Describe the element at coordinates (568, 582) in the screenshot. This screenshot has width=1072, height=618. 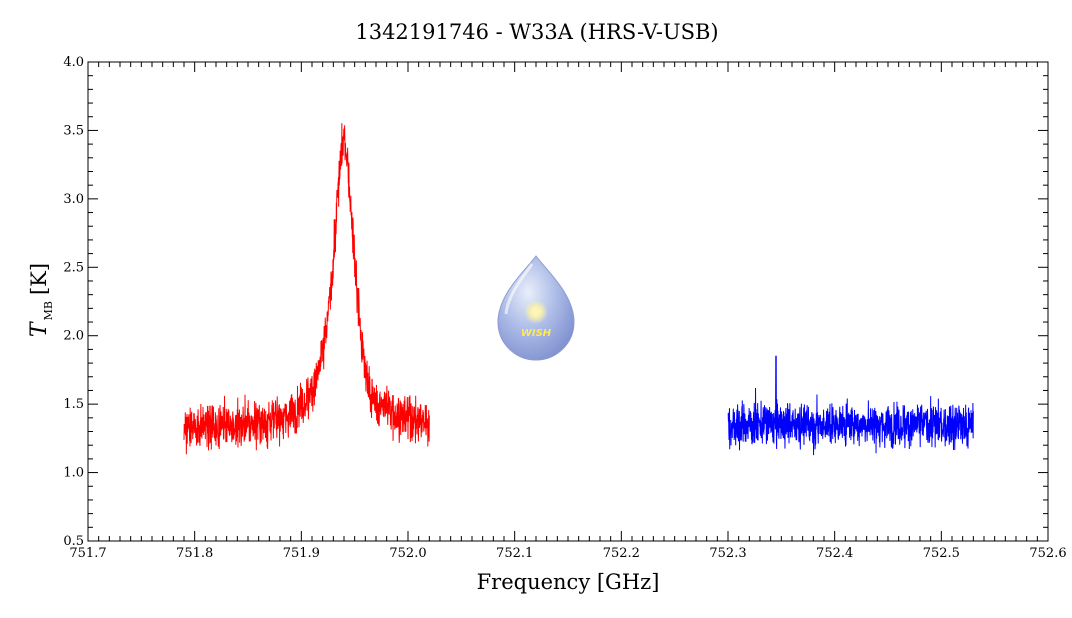
I see `x-axis-label: Frequency [GHz]` at that location.